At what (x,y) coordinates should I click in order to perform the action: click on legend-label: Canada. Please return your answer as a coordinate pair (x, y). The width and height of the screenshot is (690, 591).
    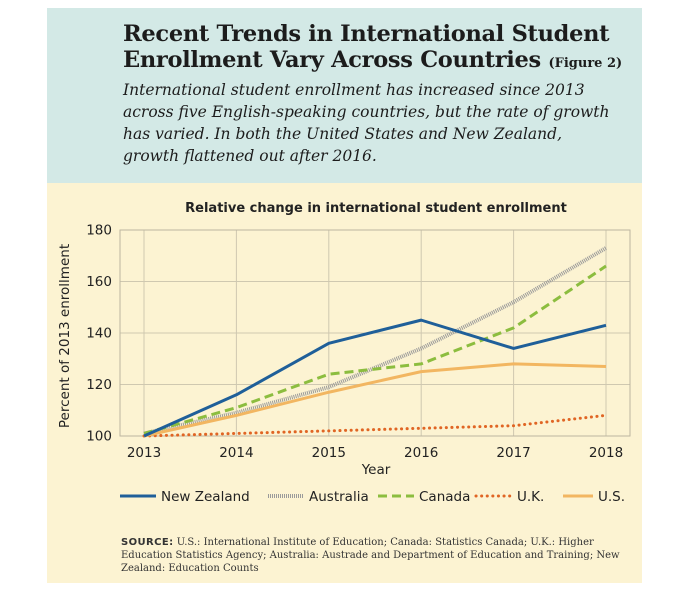
    Looking at the image, I should click on (444, 497).